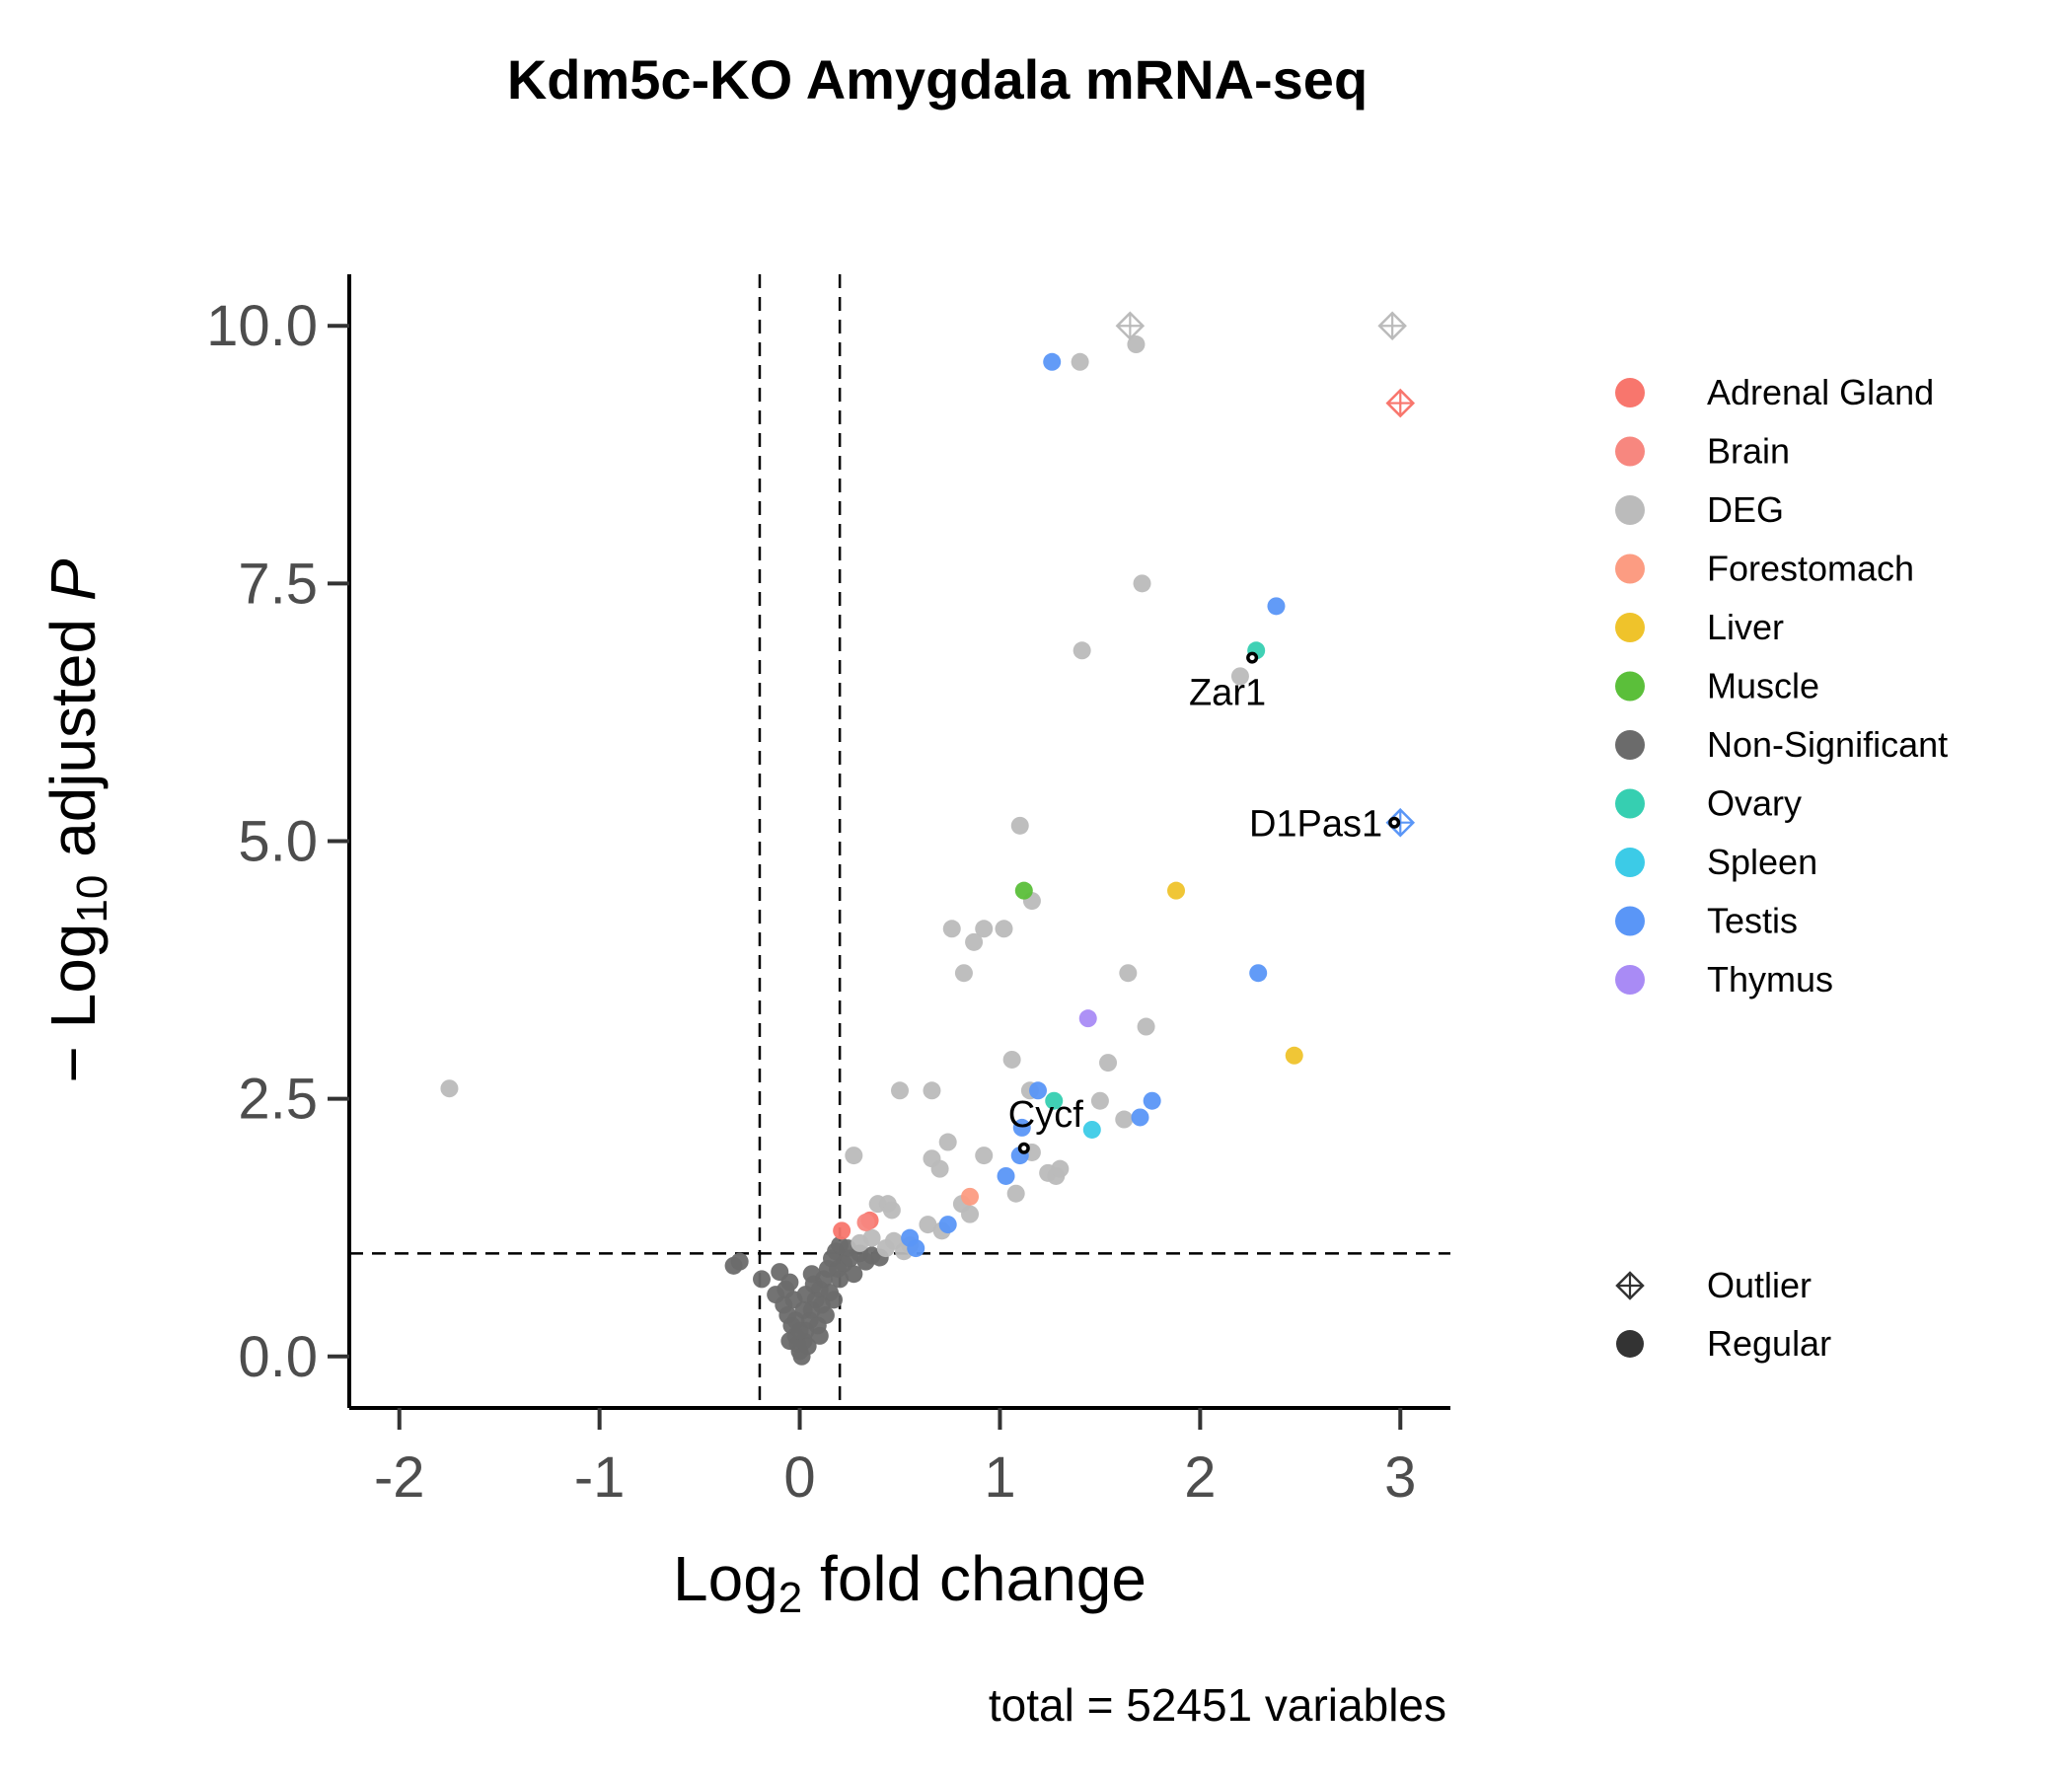 This screenshot has height=1776, width=2072. I want to click on y-tick-label: 7.5, so click(278, 584).